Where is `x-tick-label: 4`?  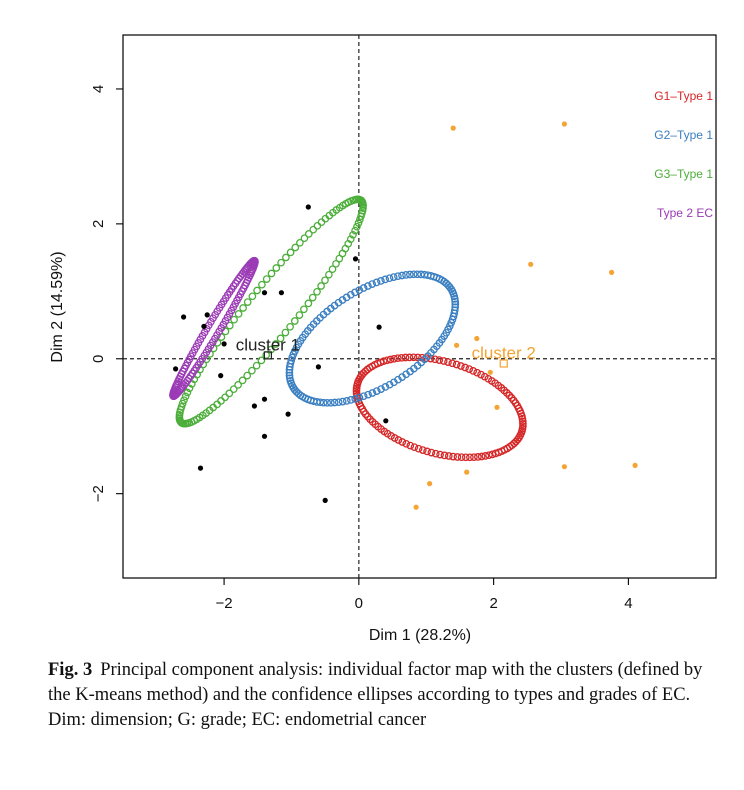 x-tick-label: 4 is located at coordinates (628, 603).